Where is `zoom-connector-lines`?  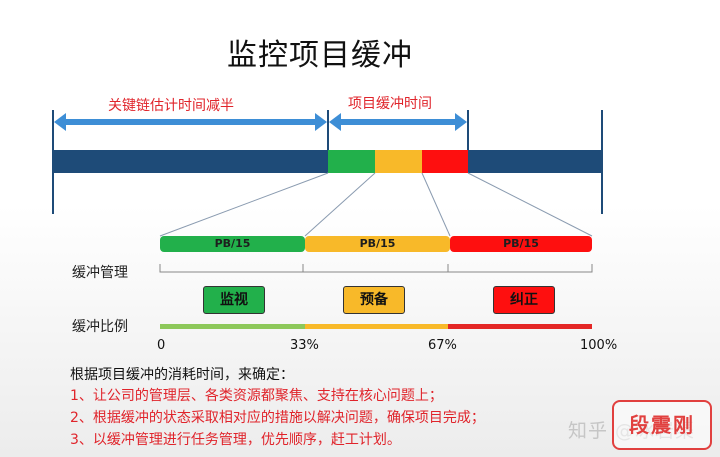 zoom-connector-lines is located at coordinates (376, 204).